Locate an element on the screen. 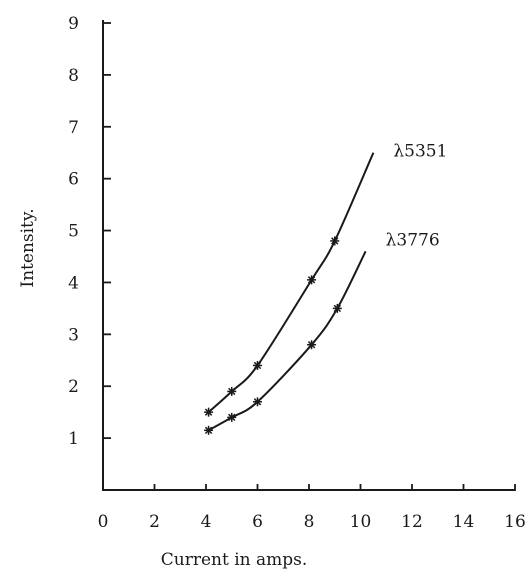 Image resolution: width=525 pixels, height=570 pixels. y-tick-label: 7 is located at coordinates (73, 128).